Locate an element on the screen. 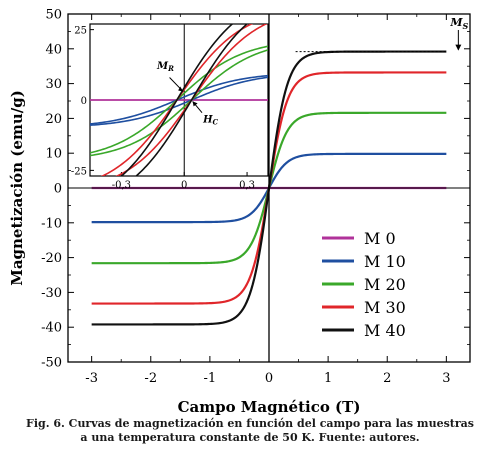 The image size is (500, 452). y-tick-label: 30 is located at coordinates (53, 84).